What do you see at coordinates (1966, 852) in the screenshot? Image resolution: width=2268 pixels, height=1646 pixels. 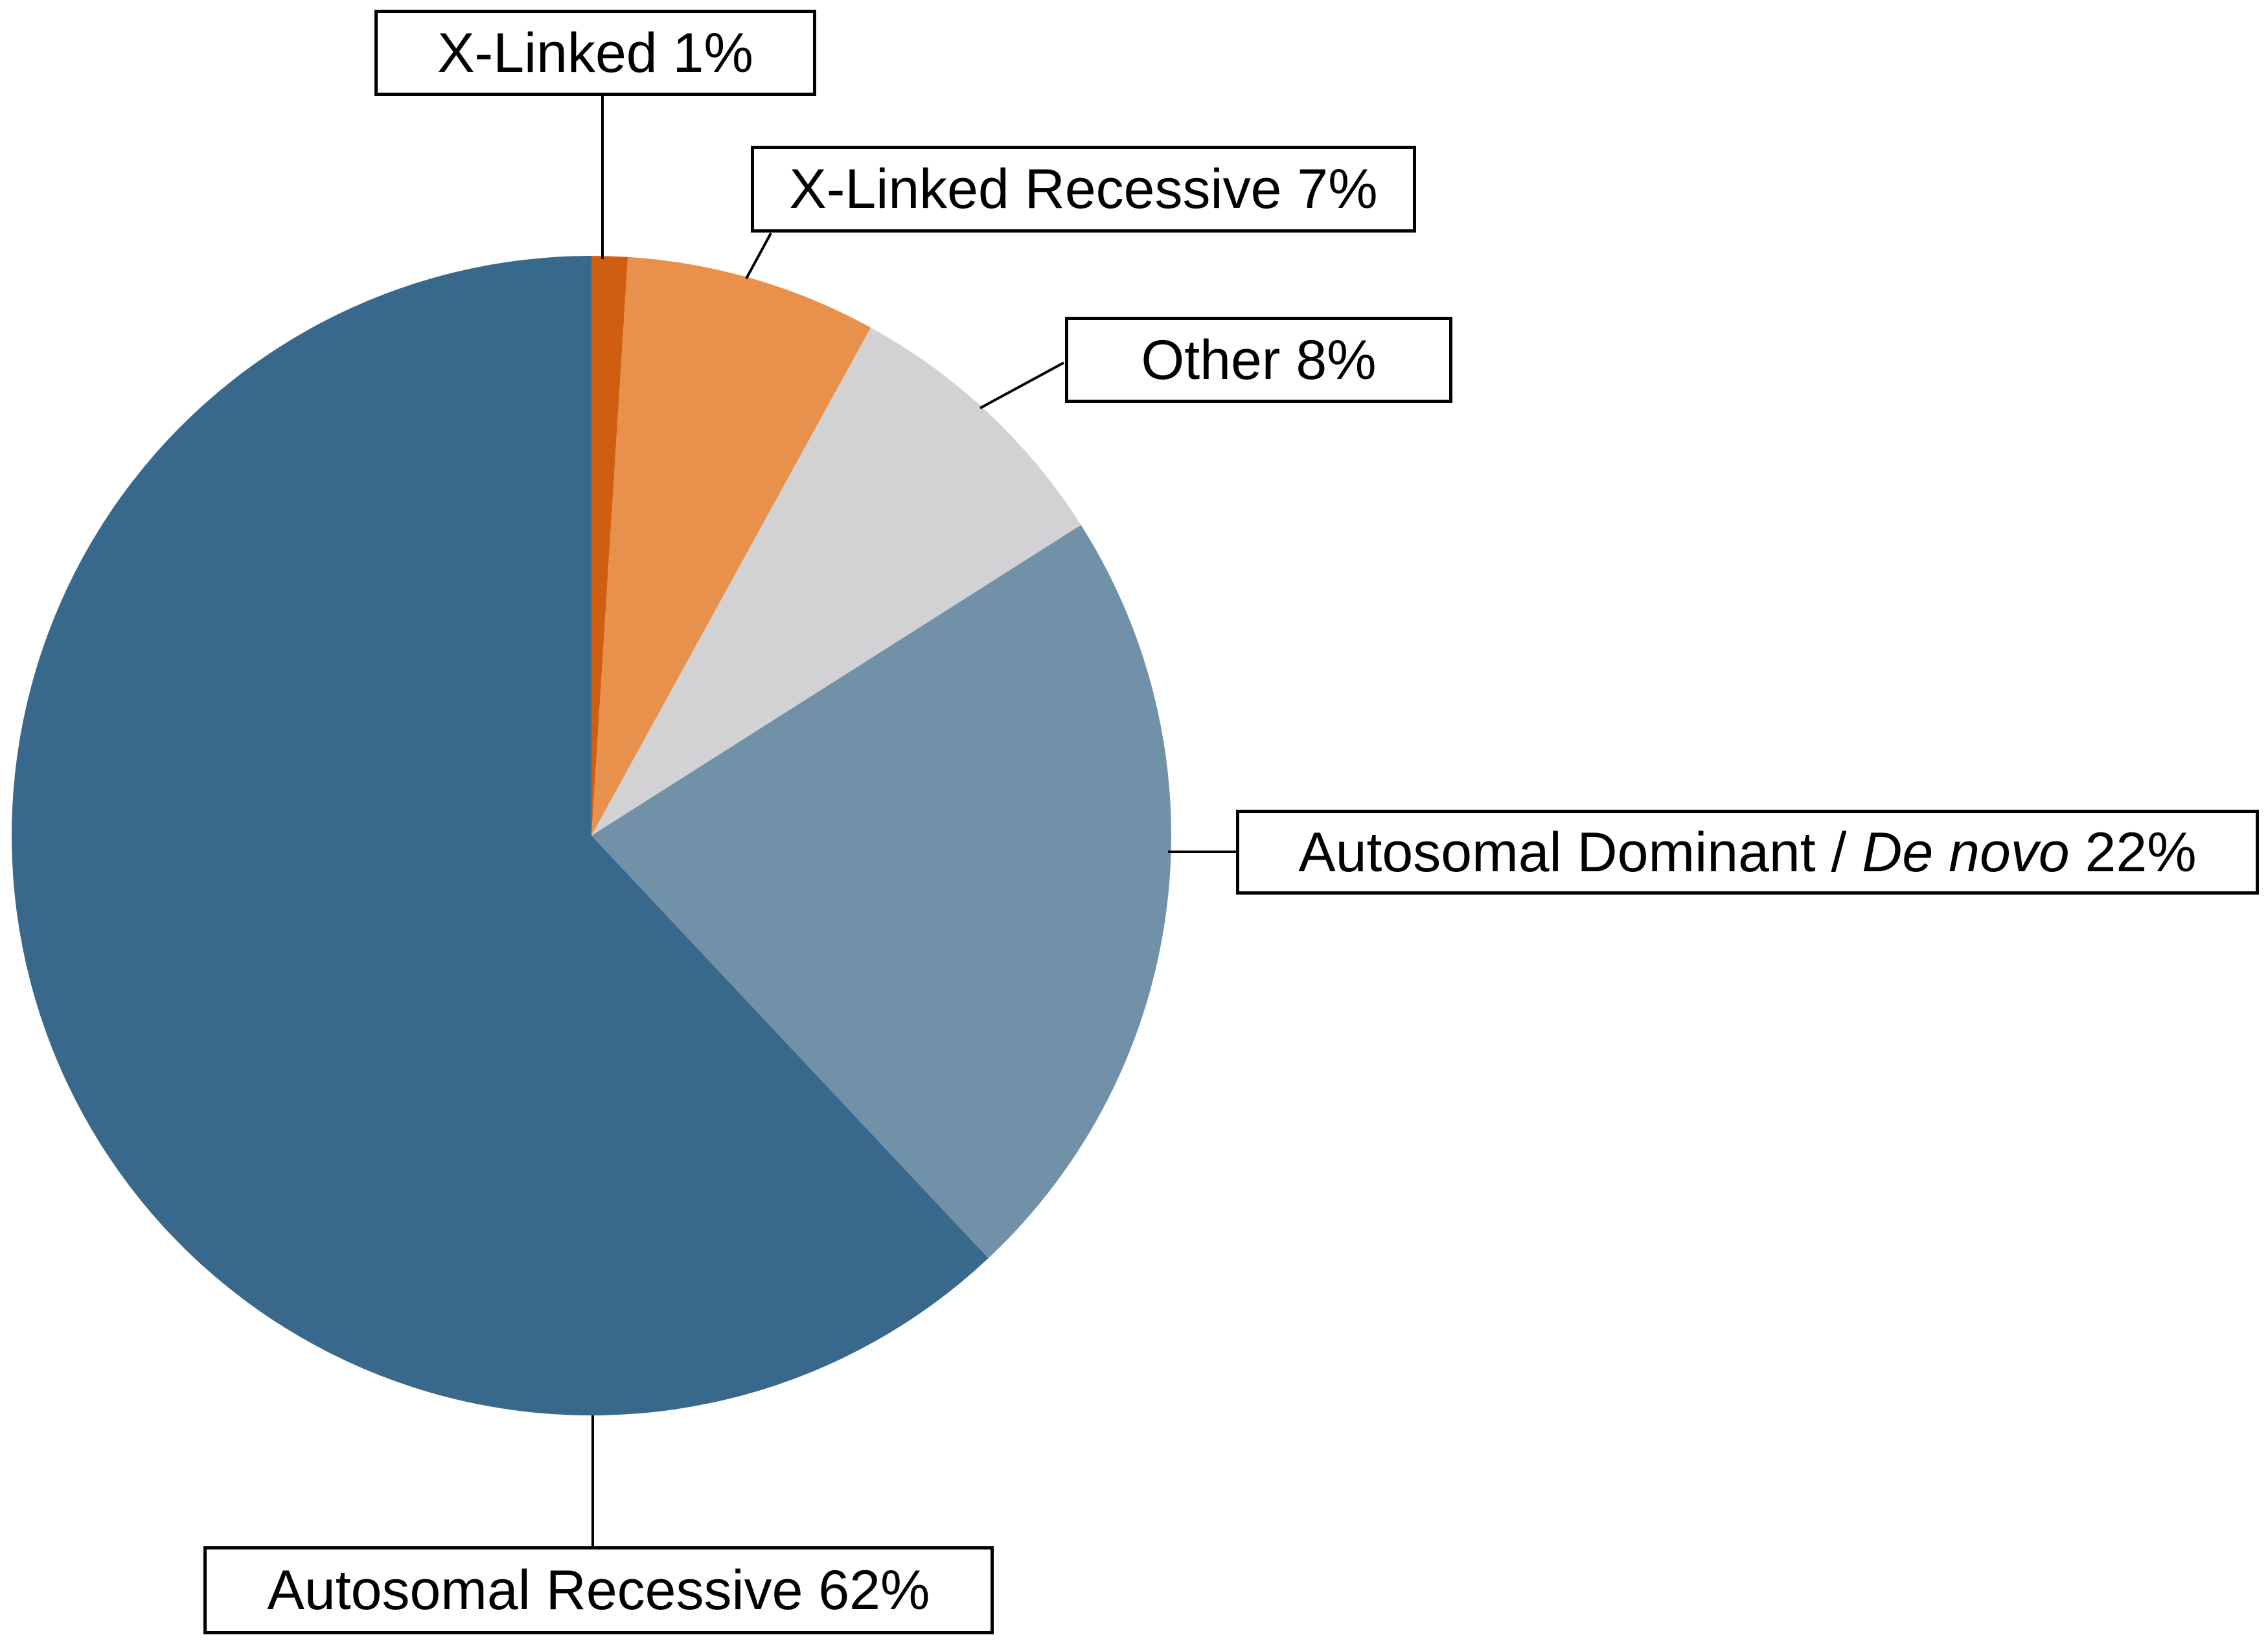 I see `label-text-autosomal-dominant-italic: De novo` at bounding box center [1966, 852].